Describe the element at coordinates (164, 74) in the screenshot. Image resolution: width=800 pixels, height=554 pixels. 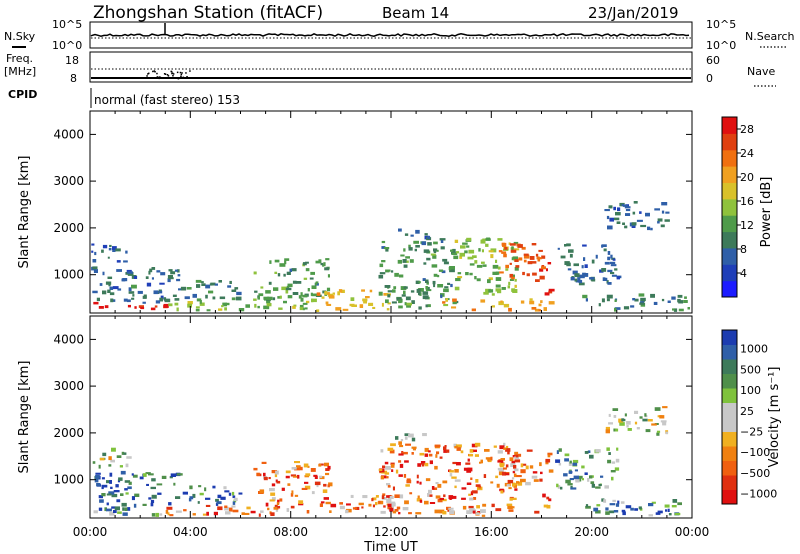
I see `nave-point` at that location.